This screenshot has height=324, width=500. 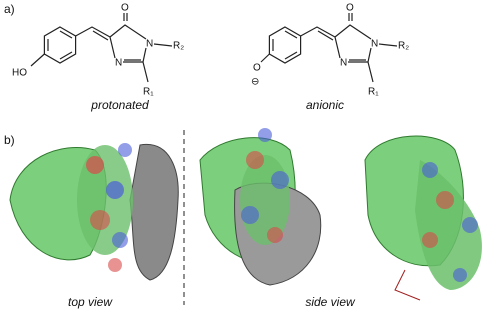 I want to click on atom: HO, so click(x=19, y=73).